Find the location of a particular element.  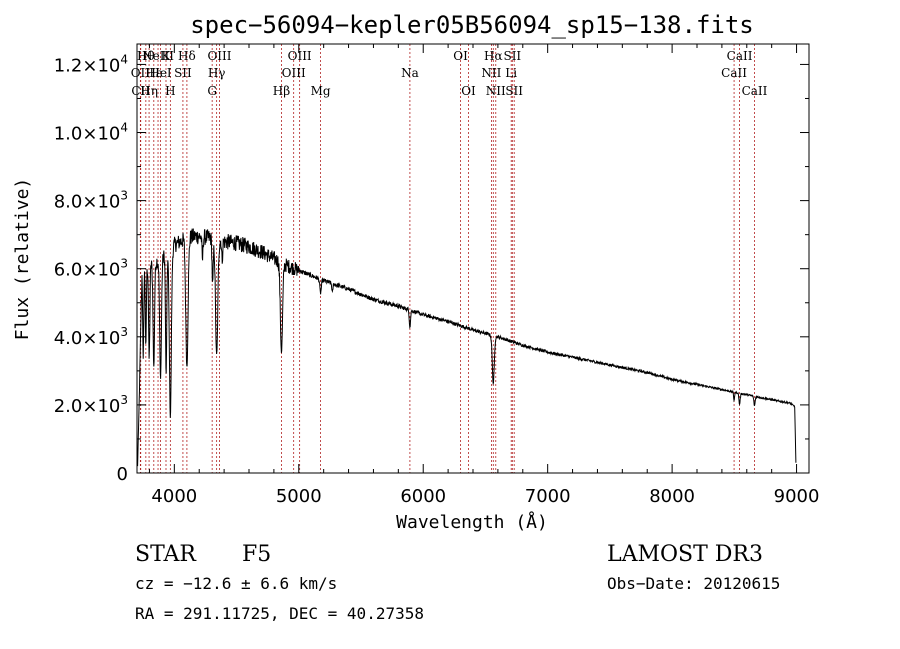

spectral-line-label: Hα is located at coordinates (493, 56).